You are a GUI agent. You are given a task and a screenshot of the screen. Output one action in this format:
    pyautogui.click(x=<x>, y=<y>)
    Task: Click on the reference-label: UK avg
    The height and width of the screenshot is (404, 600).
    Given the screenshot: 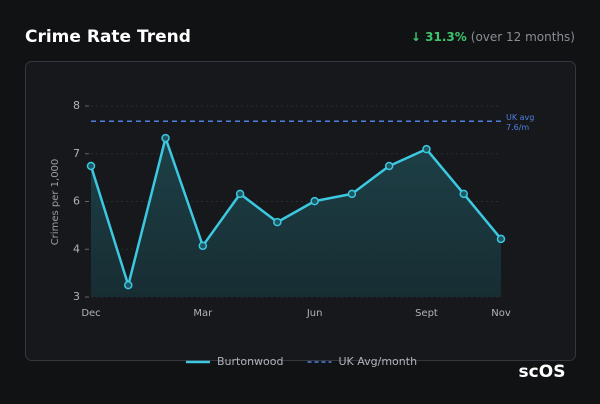 What is the action you would take?
    pyautogui.click(x=520, y=117)
    